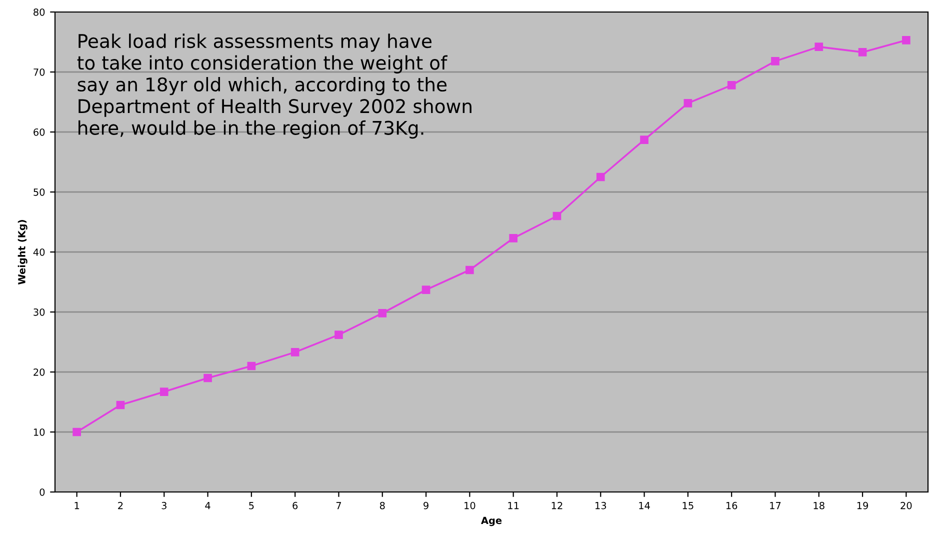 Image resolution: width=933 pixels, height=542 pixels. Describe the element at coordinates (644, 506) in the screenshot. I see `x-tick-label: 14` at that location.